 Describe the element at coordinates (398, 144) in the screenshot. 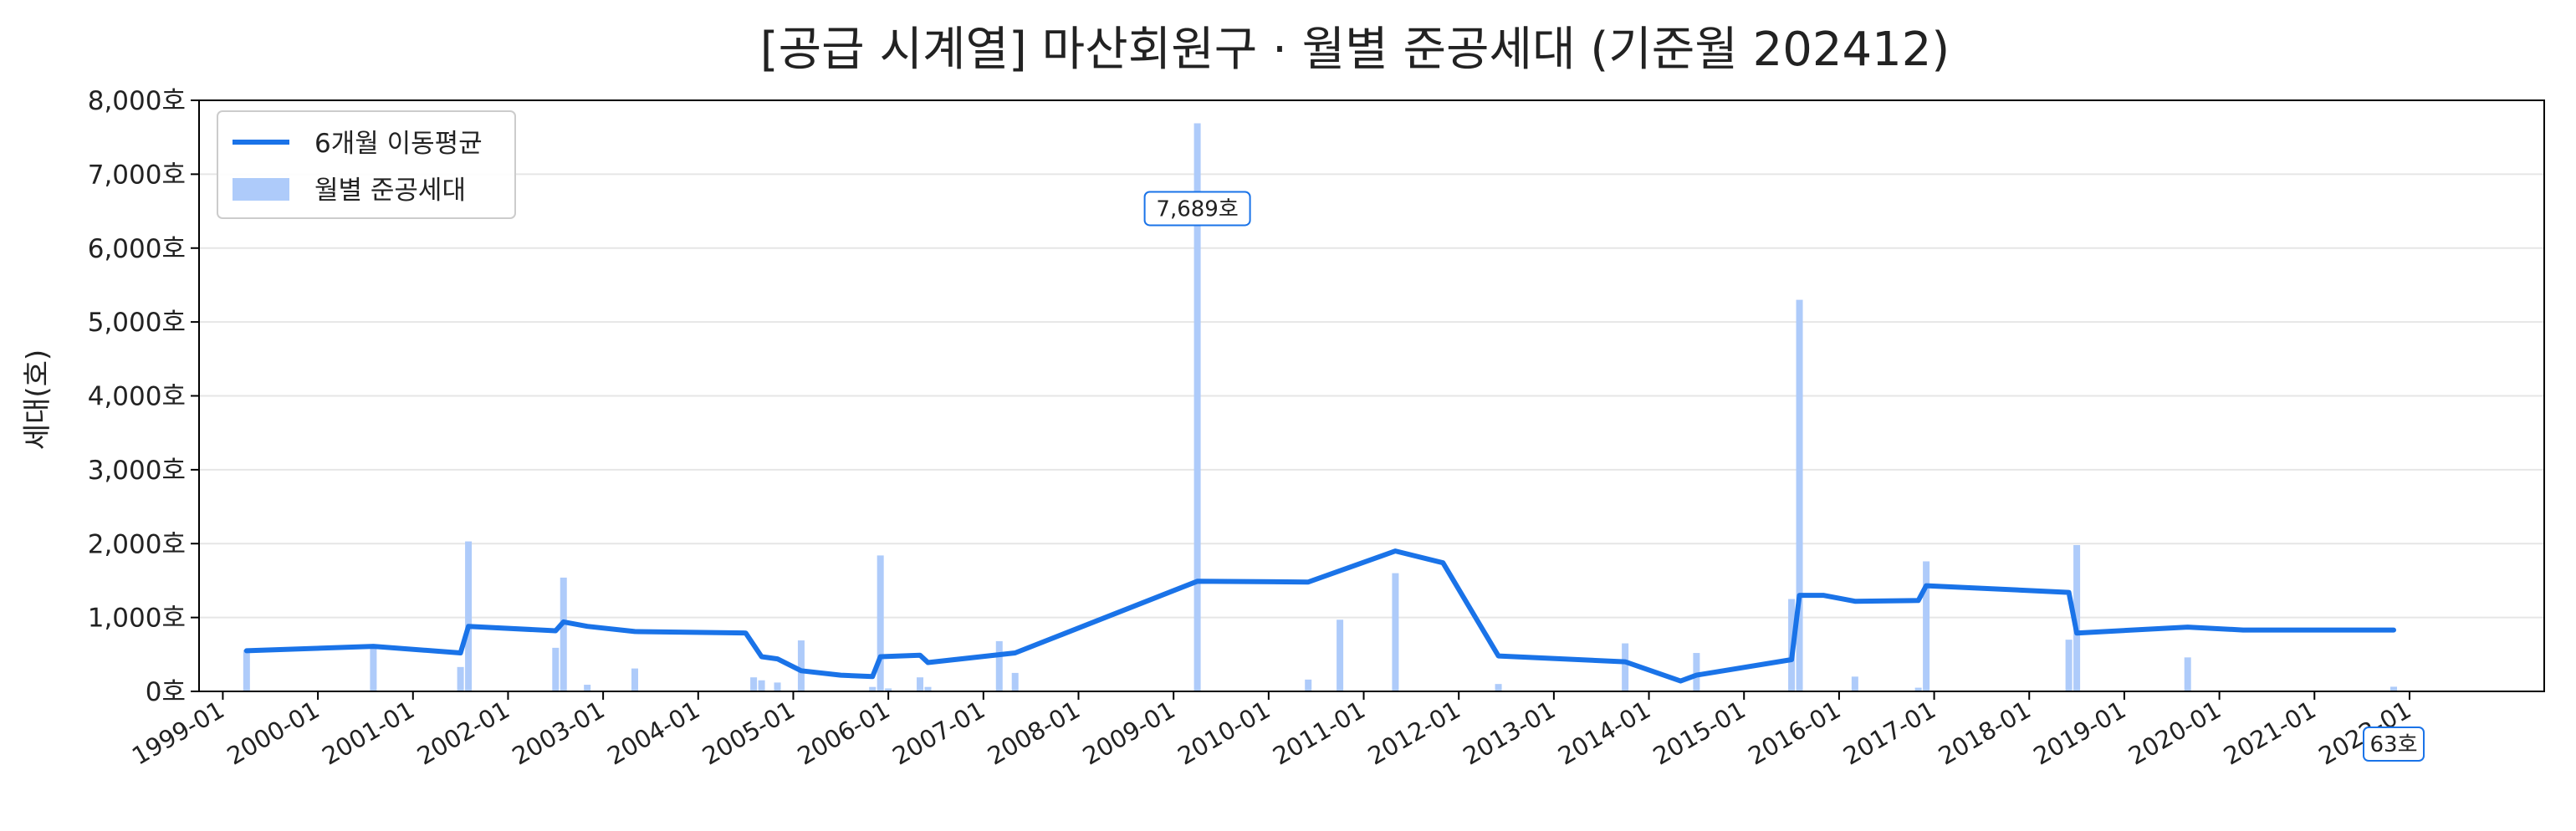

I see `legend-label-moving-average: 6개월 이동평균` at that location.